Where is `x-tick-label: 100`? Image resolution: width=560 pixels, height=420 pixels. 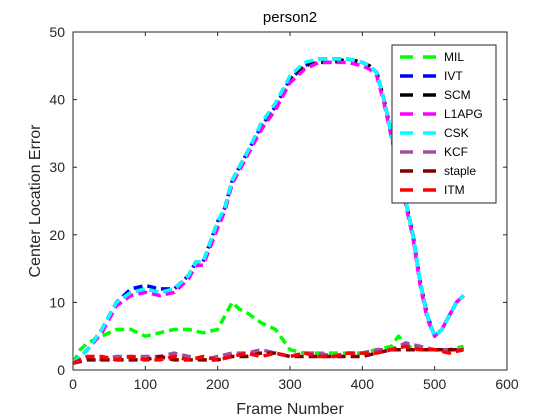 x-tick-label: 100 is located at coordinates (146, 384).